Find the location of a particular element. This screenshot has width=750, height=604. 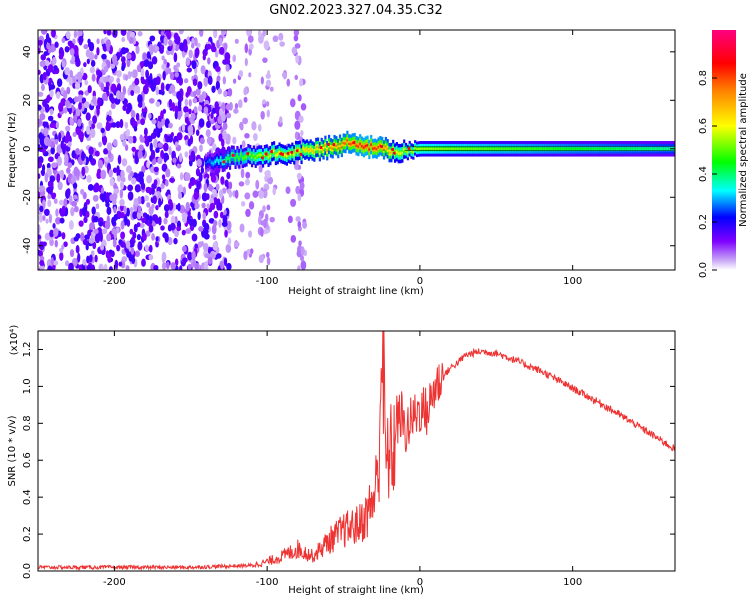

spectrogram-ridge is located at coordinates (440, 152).